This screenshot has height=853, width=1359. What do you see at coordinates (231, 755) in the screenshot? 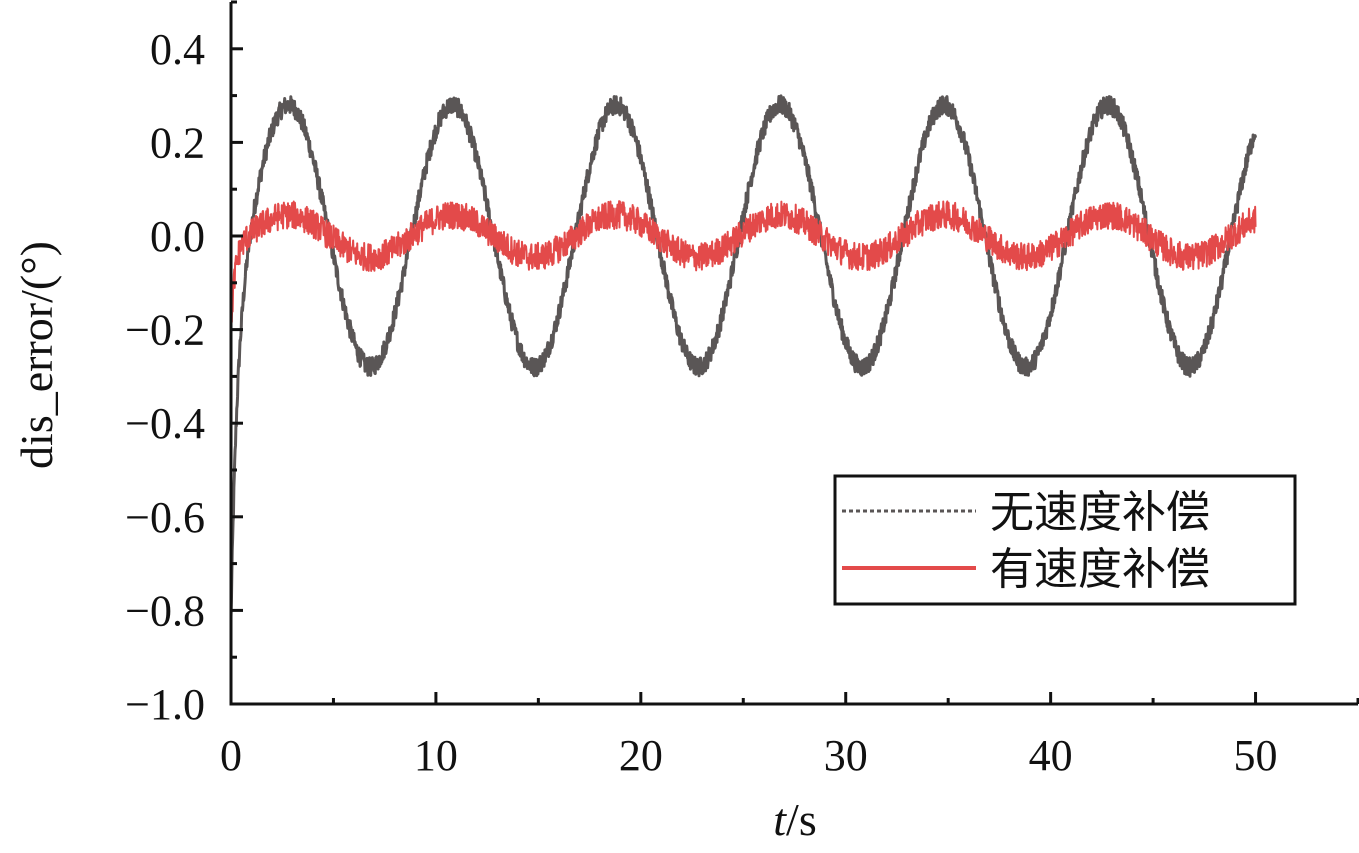
I see `x-tick-label: 0` at bounding box center [231, 755].